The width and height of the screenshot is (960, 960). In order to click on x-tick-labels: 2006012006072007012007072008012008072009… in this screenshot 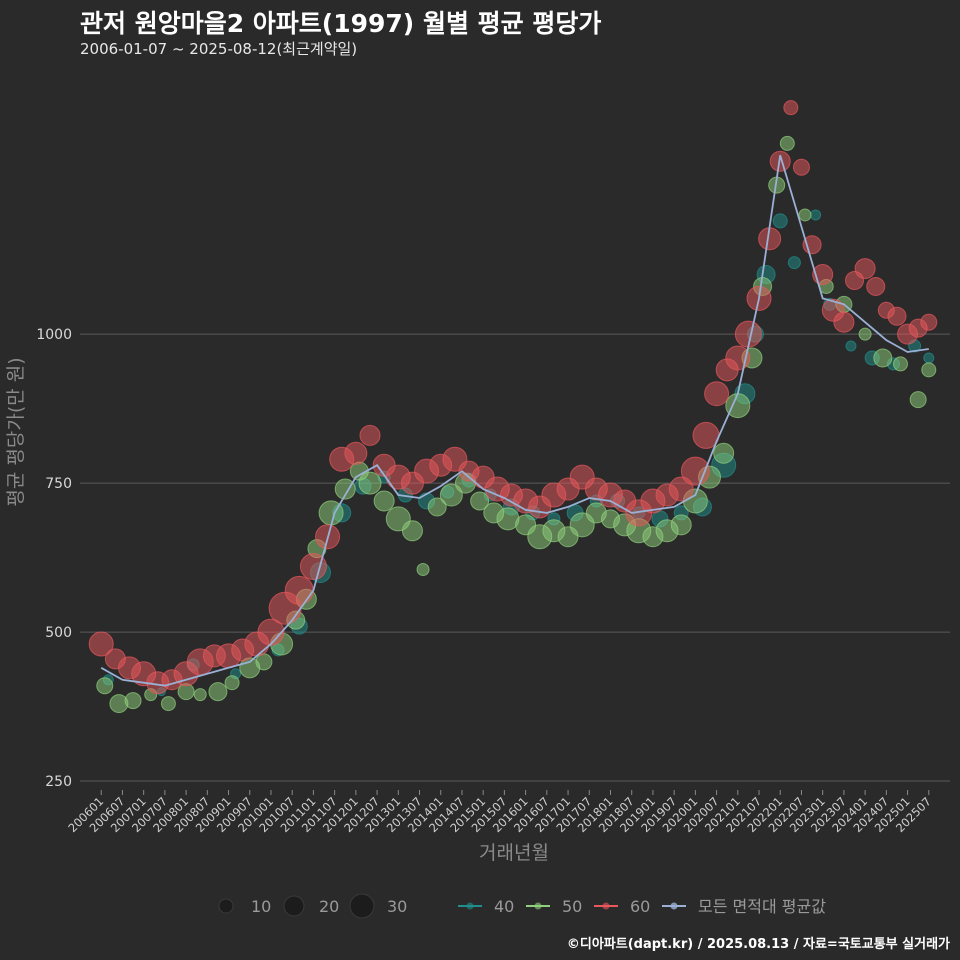, I will do `click(499, 812)`.